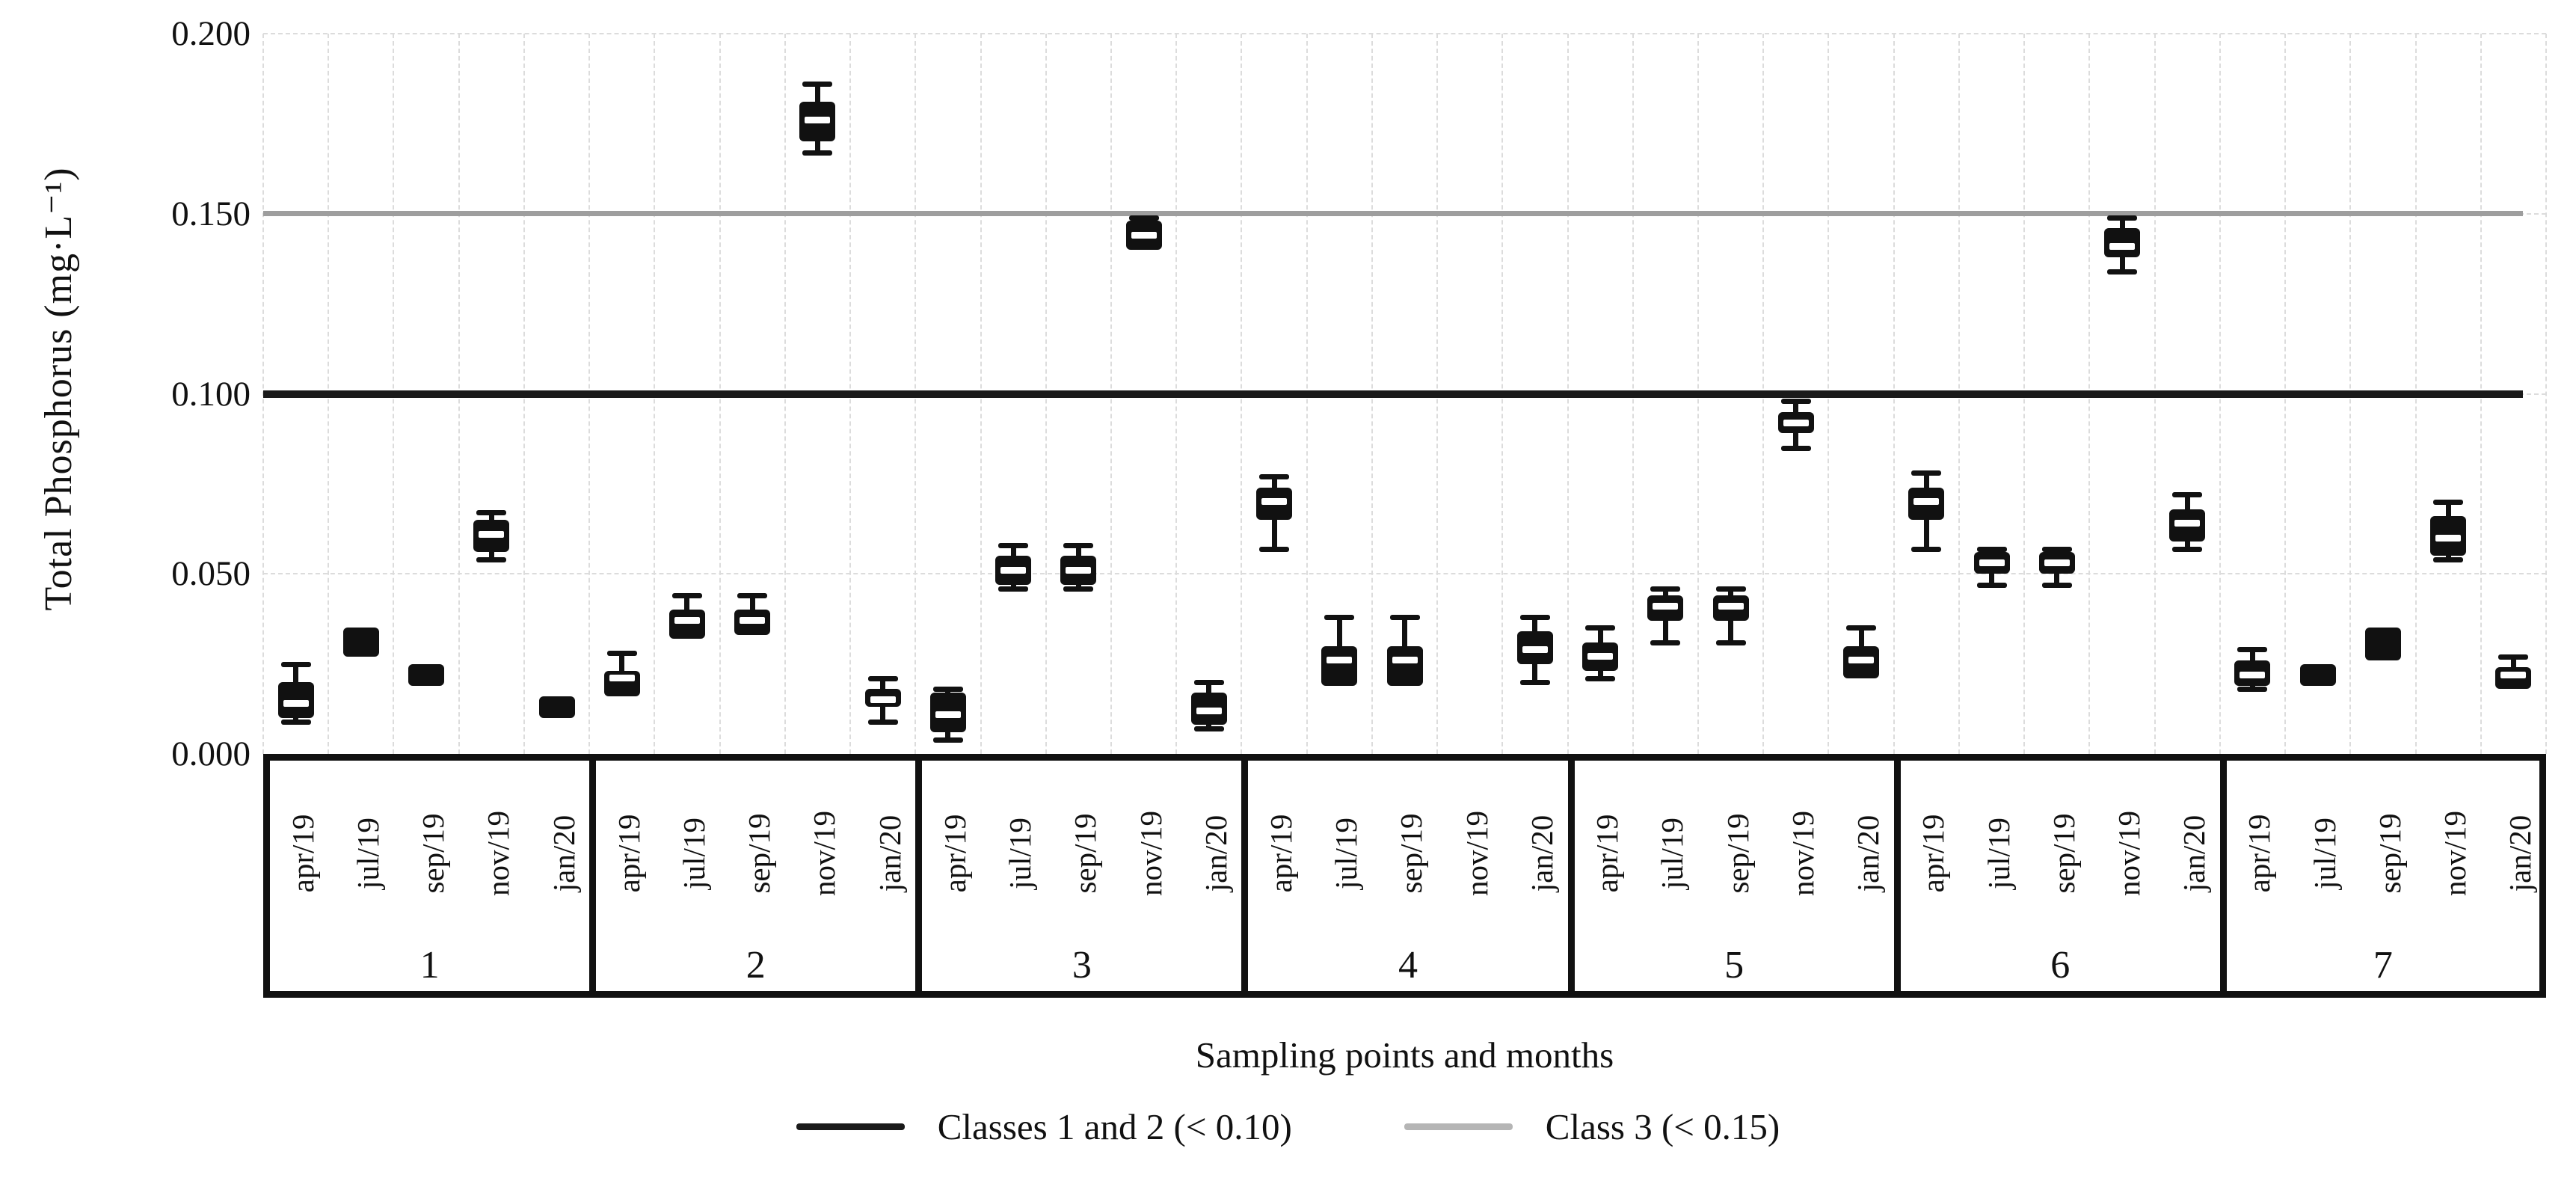  Describe the element at coordinates (210, 574) in the screenshot. I see `y-tick-label: 0.050` at that location.